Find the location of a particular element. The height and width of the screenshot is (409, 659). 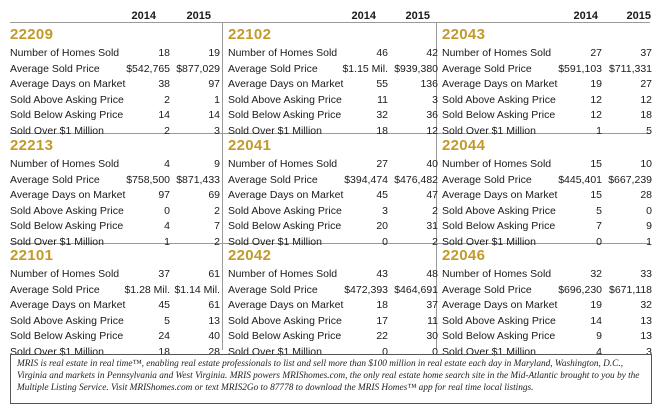

stat-row: Average Days on Market 97 69 is located at coordinates (115, 196).